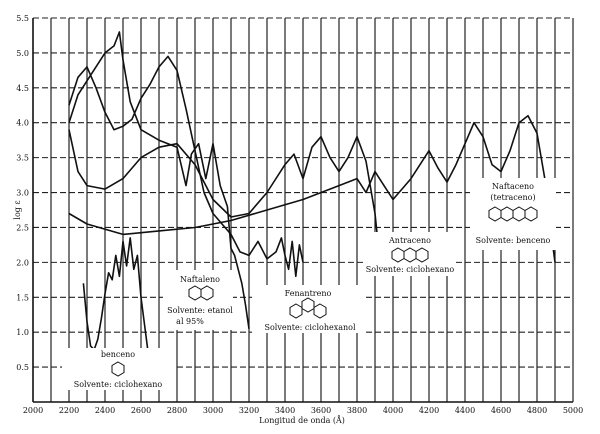  I want to click on y-tick-label: 3.5, so click(22, 158).